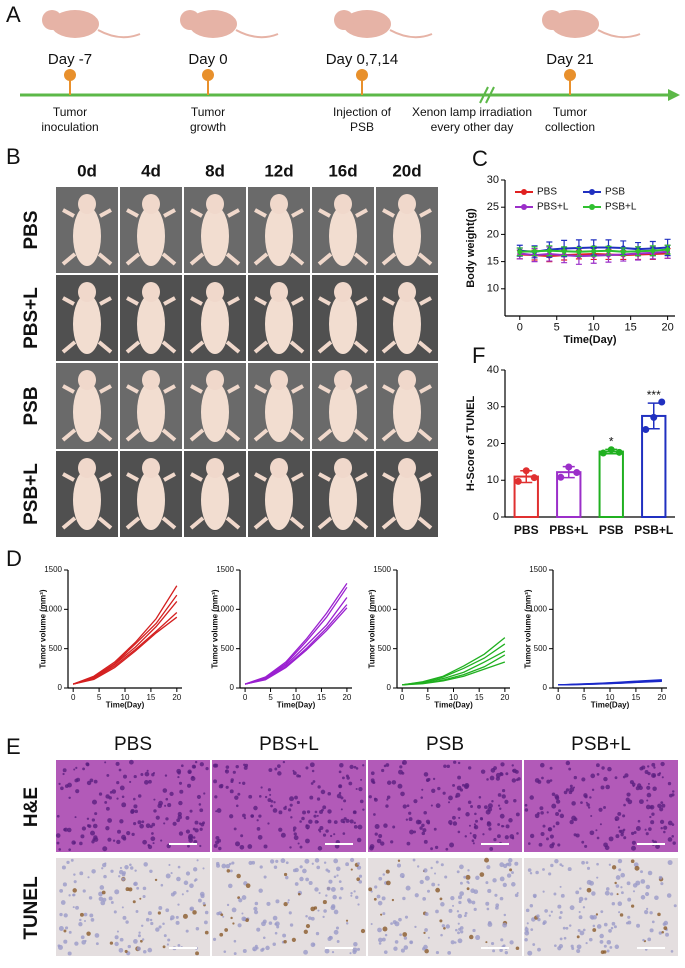 Image resolution: width=685 pixels, height=968 pixels. I want to click on histology-column-label: PBS+L, so click(289, 744).